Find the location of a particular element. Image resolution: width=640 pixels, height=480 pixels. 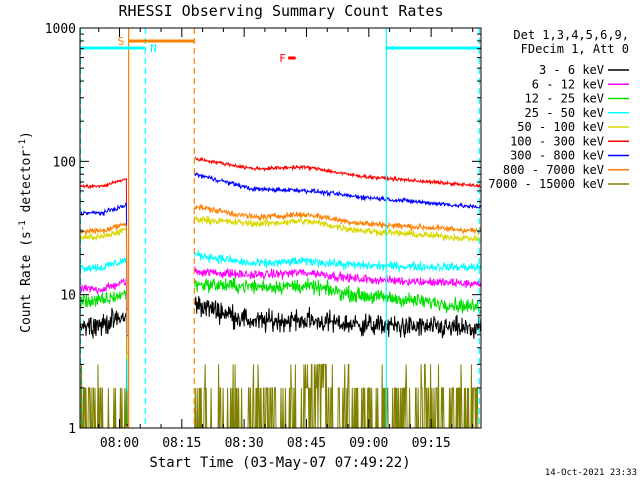

legend-entry-label: 12 - 25 keV is located at coordinates (564, 99).